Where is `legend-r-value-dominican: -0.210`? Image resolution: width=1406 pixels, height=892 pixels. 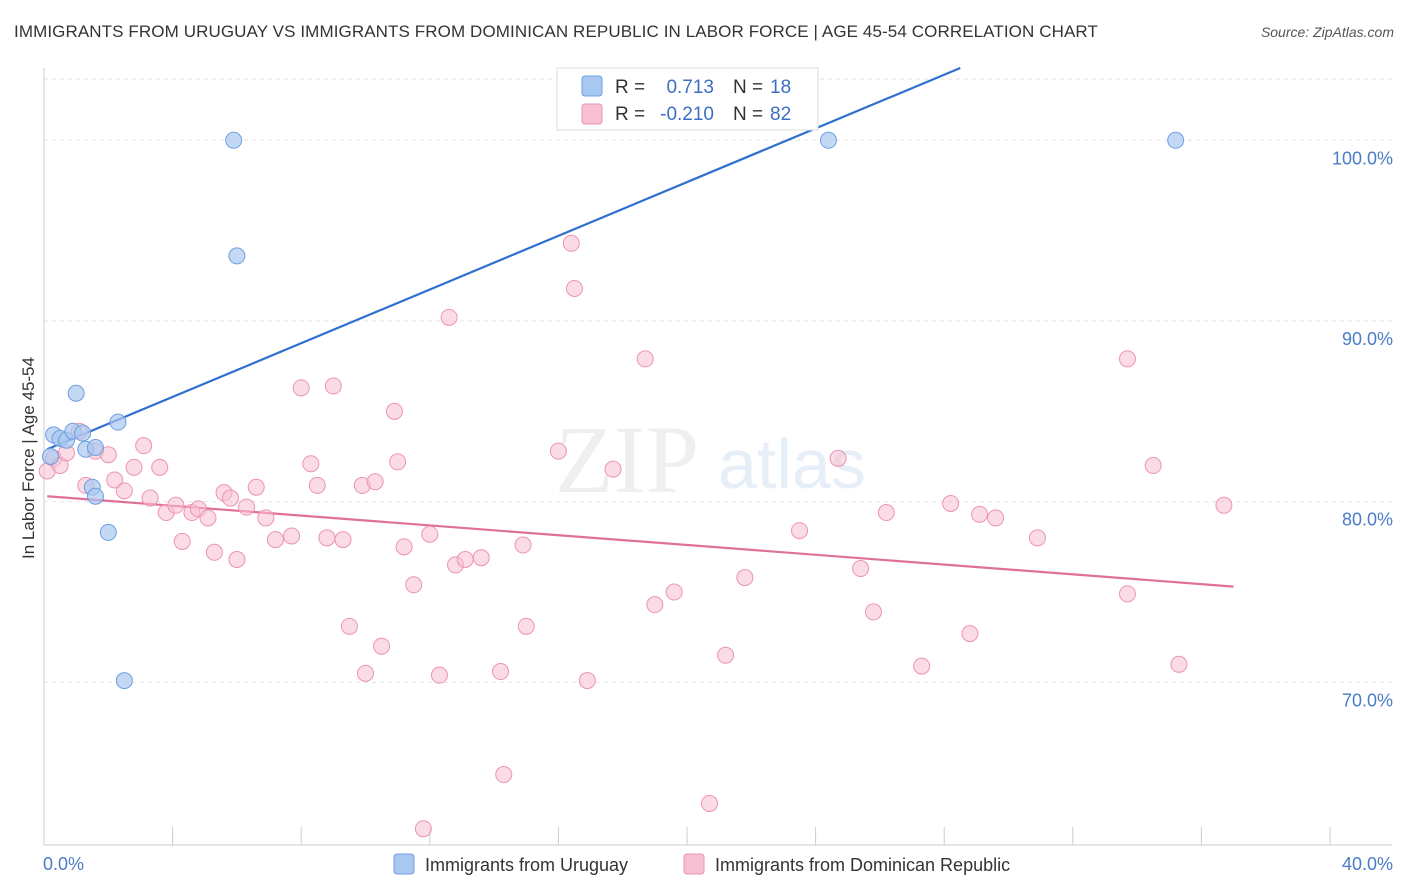 legend-r-value-dominican: -0.210 is located at coordinates (687, 114).